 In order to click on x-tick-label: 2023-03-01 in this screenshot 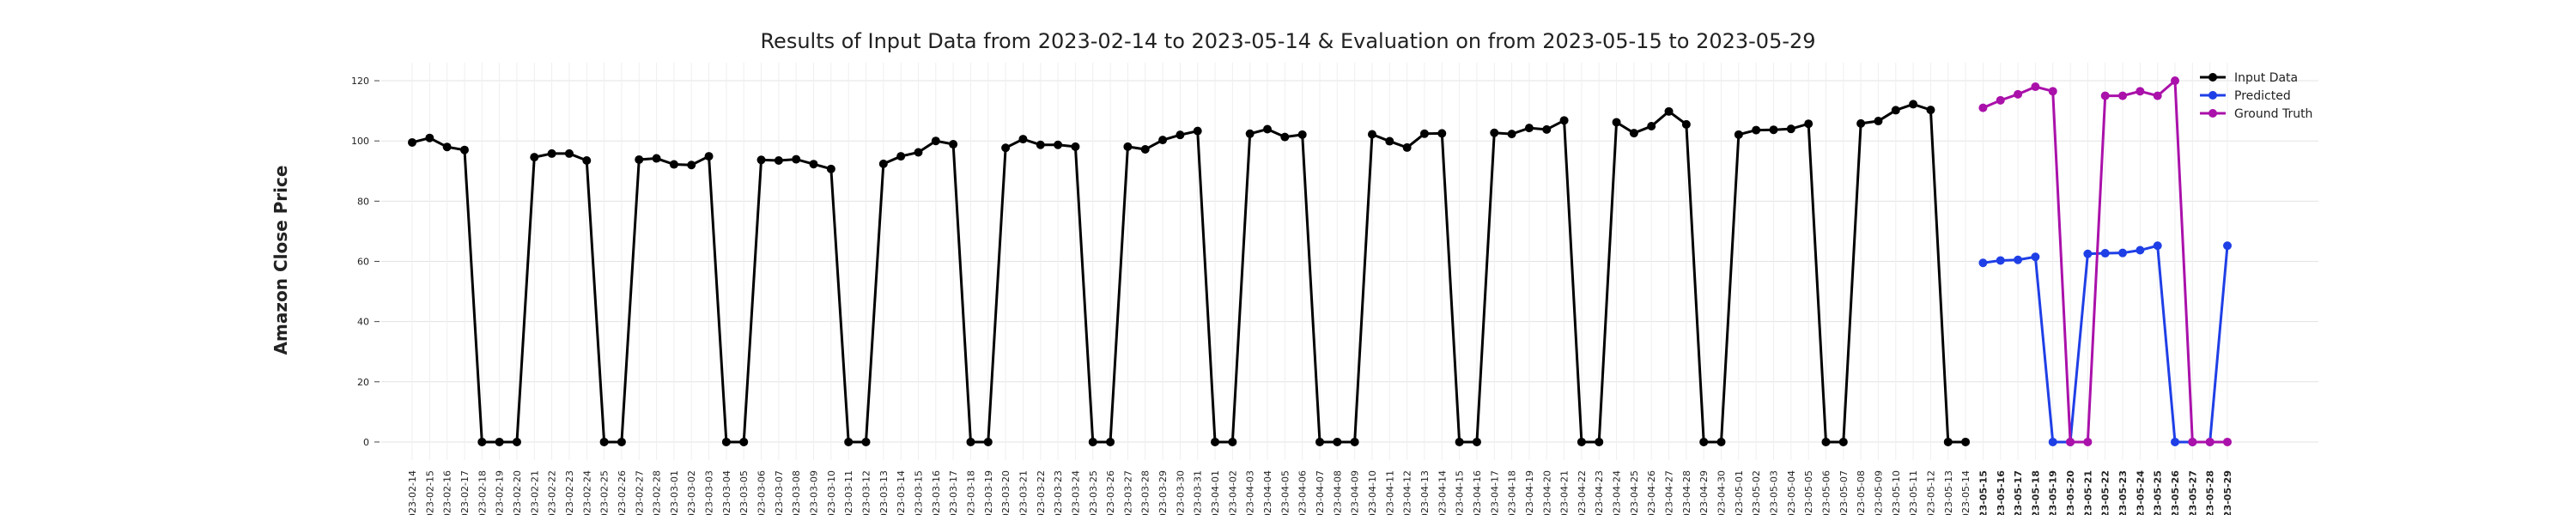, I will do `click(674, 492)`.